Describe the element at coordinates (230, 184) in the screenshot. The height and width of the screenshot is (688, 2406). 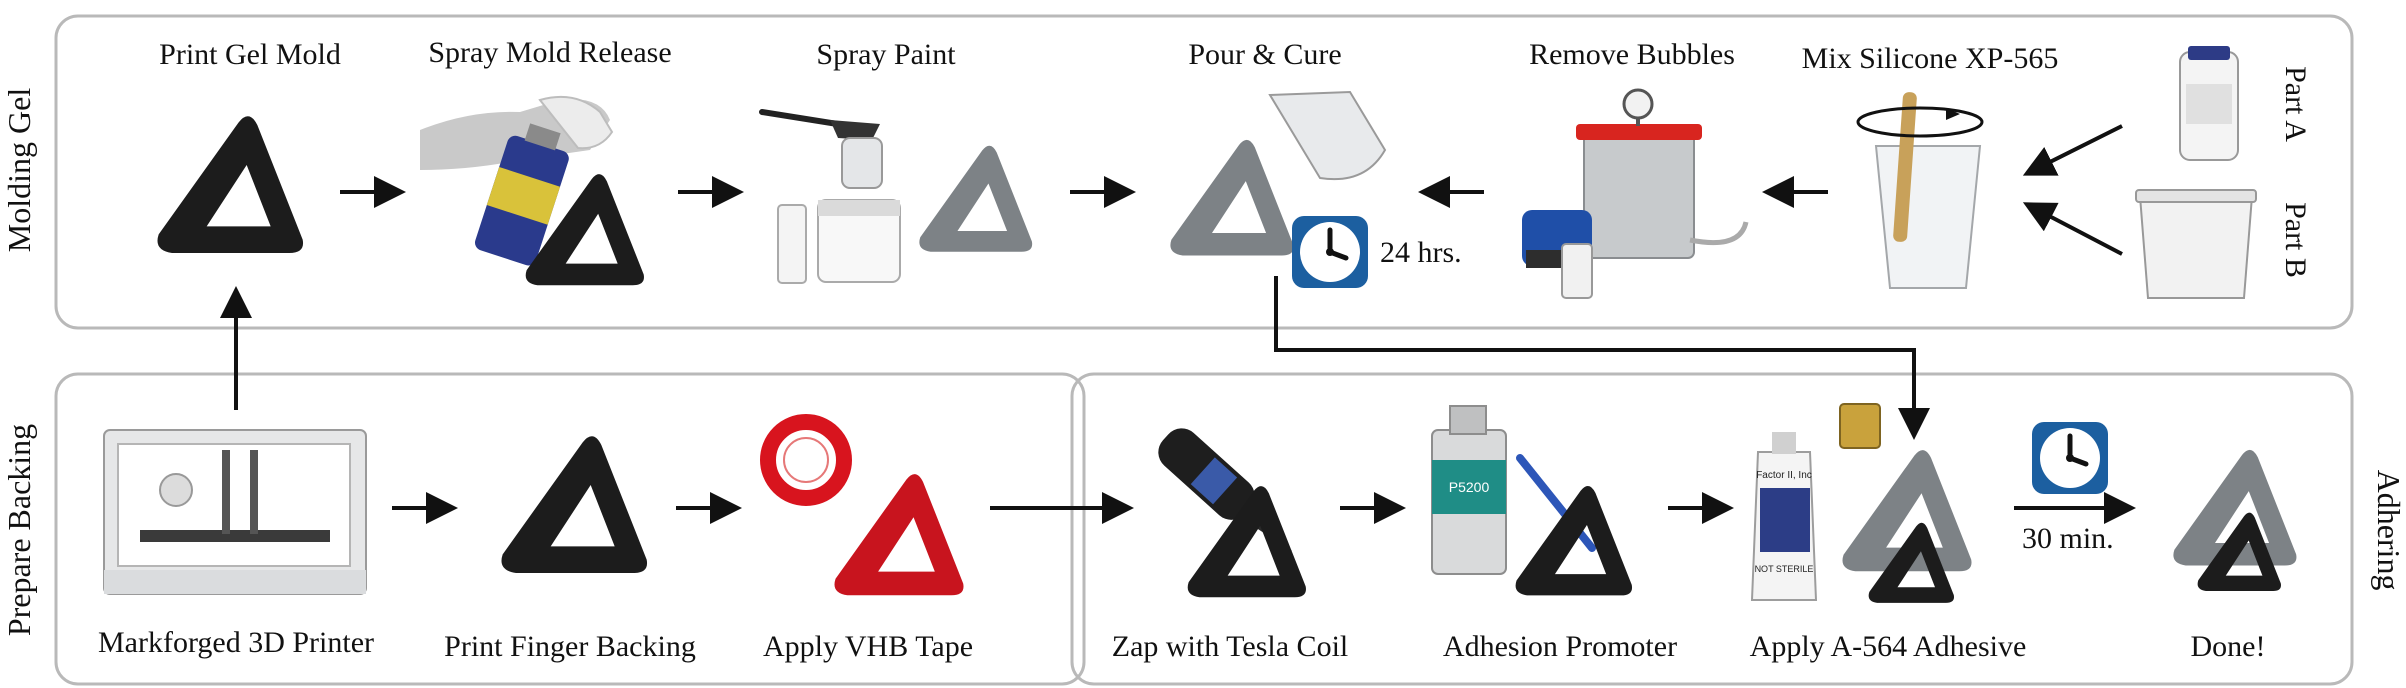
I see `gel-mold-image` at that location.